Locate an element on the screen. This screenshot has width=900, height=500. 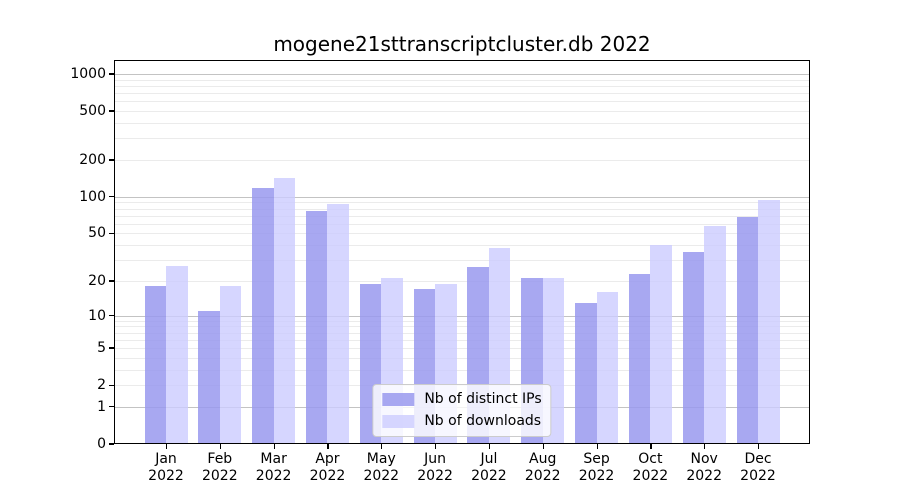
x-tick-label: Sep 2022 is located at coordinates (596, 467).